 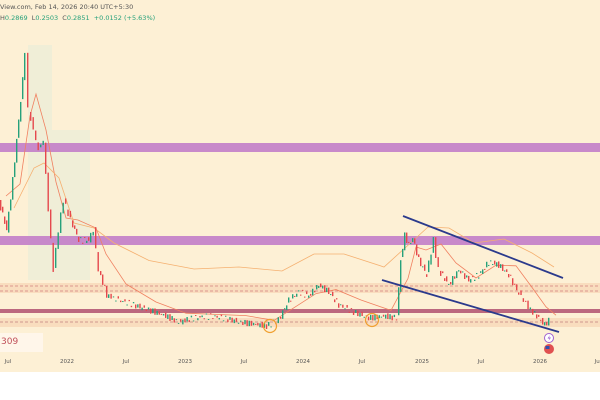 I want to click on trendline-lower, so click(x=470, y=306).